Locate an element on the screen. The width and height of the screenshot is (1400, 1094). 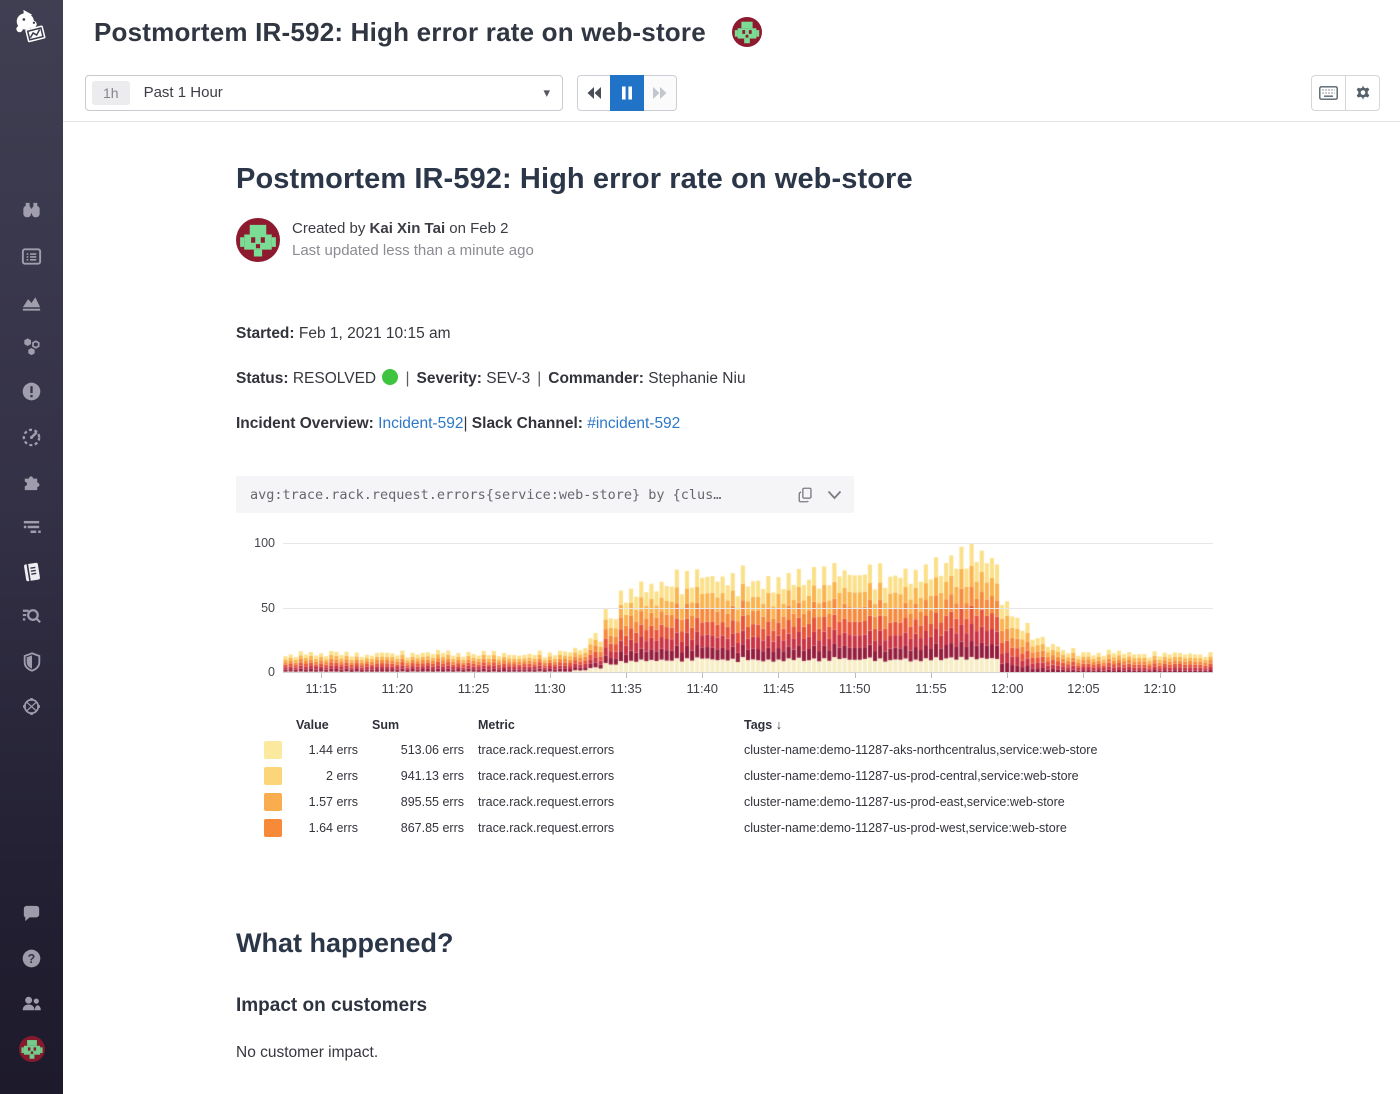
x-axis-label: 11:50 is located at coordinates (854, 688).